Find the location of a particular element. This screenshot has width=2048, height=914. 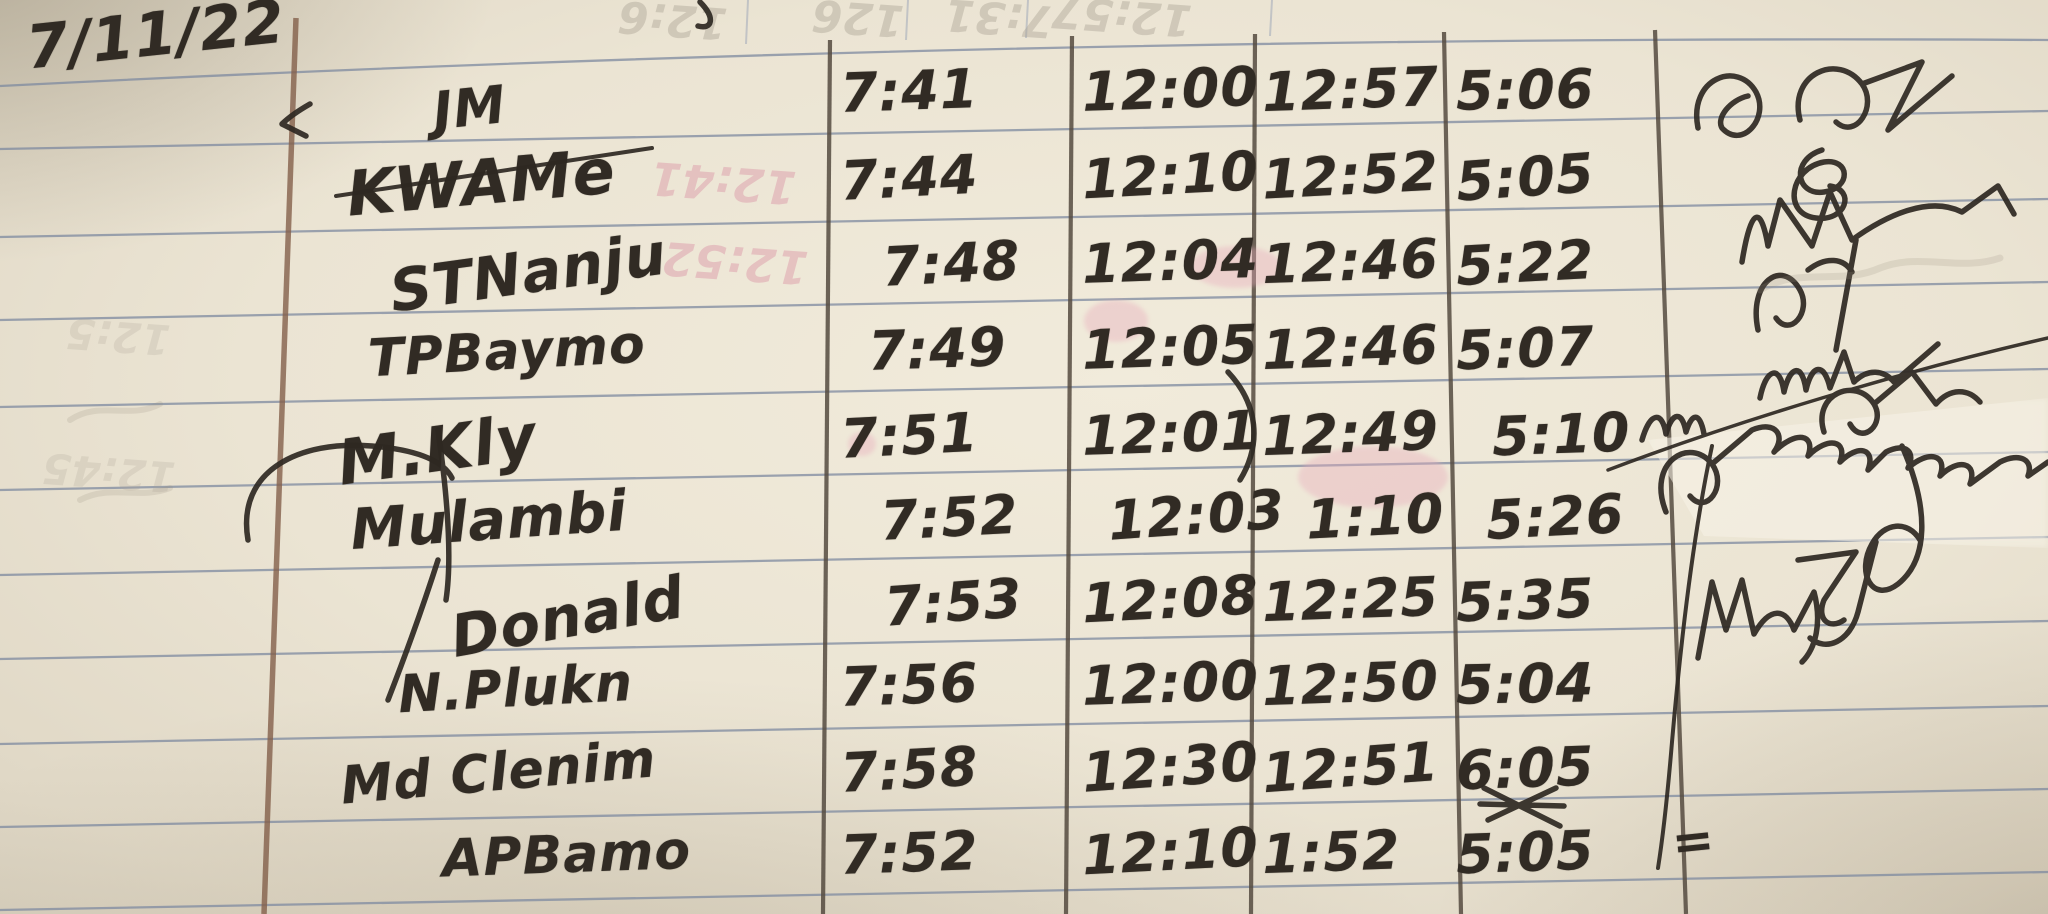

time-out-strike-scribble is located at coordinates (1522, 807).